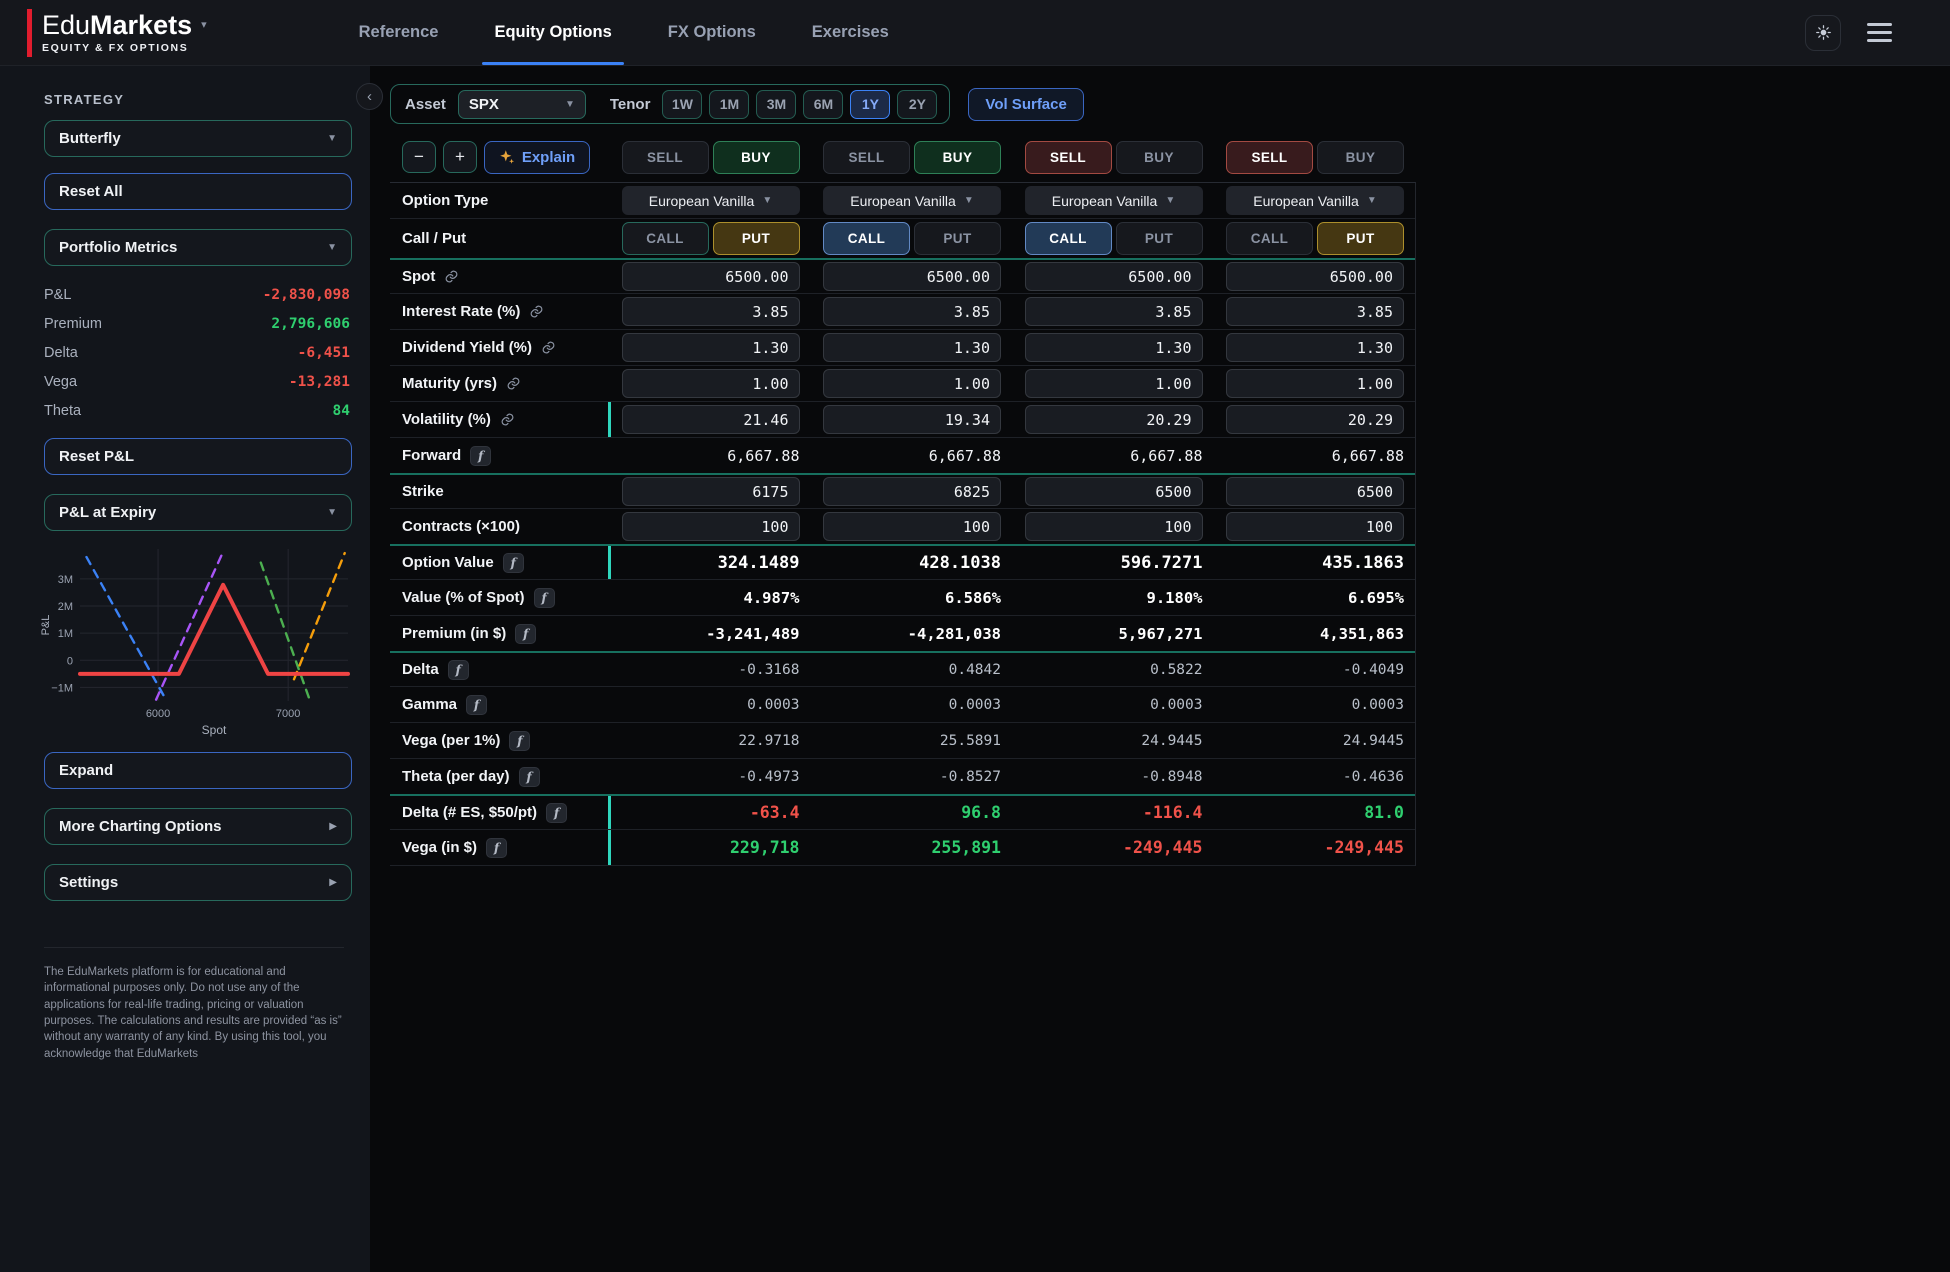 The height and width of the screenshot is (1272, 1950). What do you see at coordinates (682, 104) in the screenshot?
I see `tenor-1w: 1W` at bounding box center [682, 104].